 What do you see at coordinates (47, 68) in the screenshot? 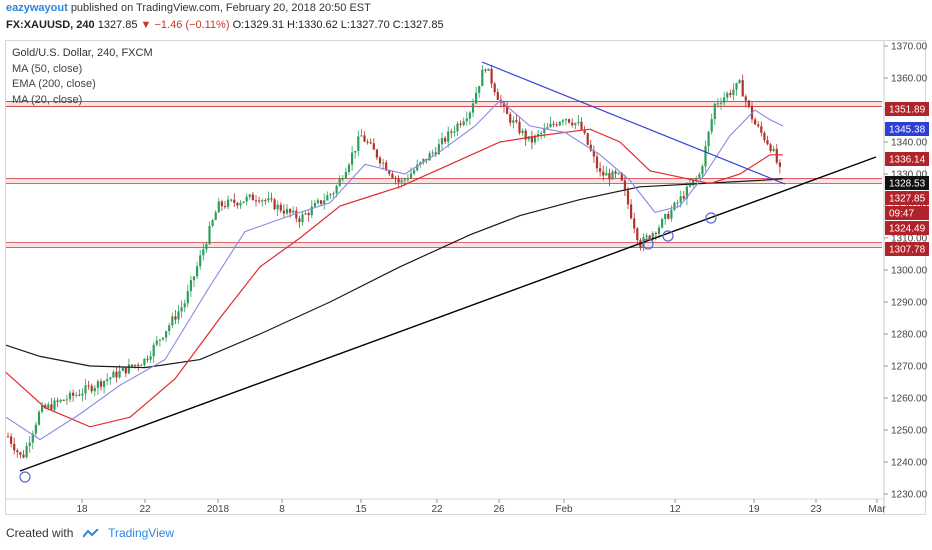
I see `legend-ma50: MA (50, close)` at bounding box center [47, 68].